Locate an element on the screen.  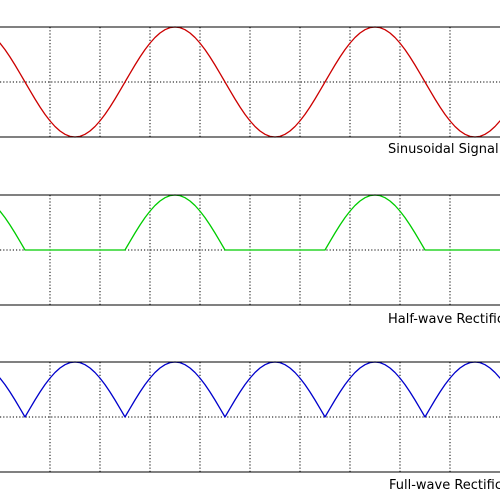
panel-title: Full-wave Rectific is located at coordinates (444, 485).